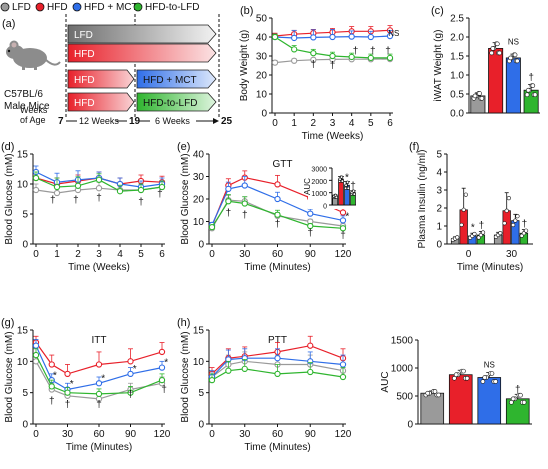 Image resolution: width=548 pixels, height=469 pixels. What do you see at coordinates (33, 120) in the screenshot?
I see `weeks-of-age-line2: of Age` at bounding box center [33, 120].